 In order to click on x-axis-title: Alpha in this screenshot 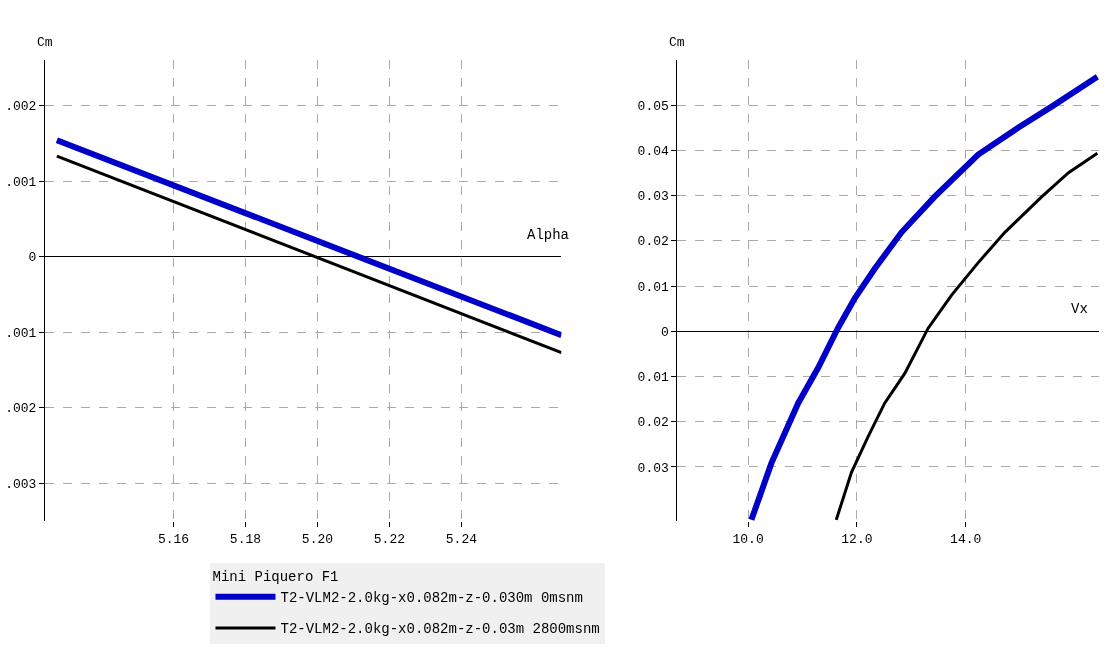, I will do `click(548, 235)`.